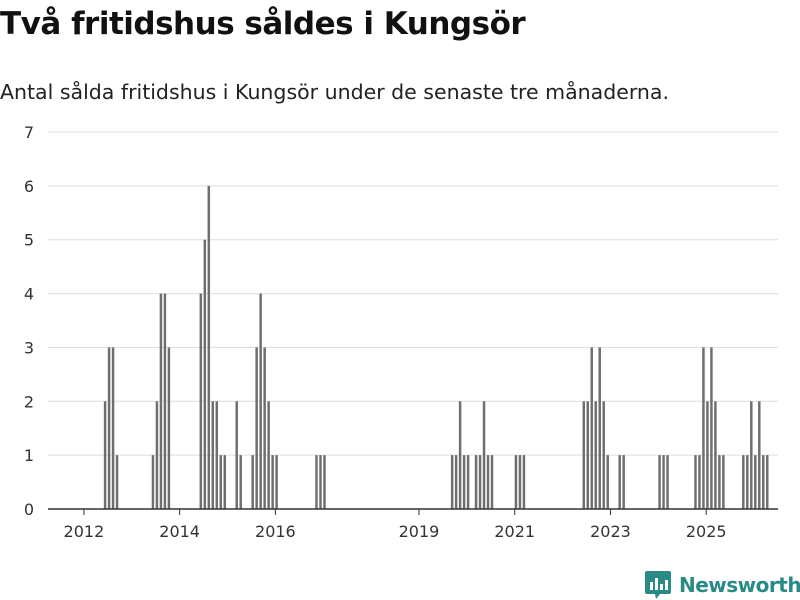 This screenshot has height=600, width=800. I want to click on newsworthy-brand: Newsworthy, so click(722, 585).